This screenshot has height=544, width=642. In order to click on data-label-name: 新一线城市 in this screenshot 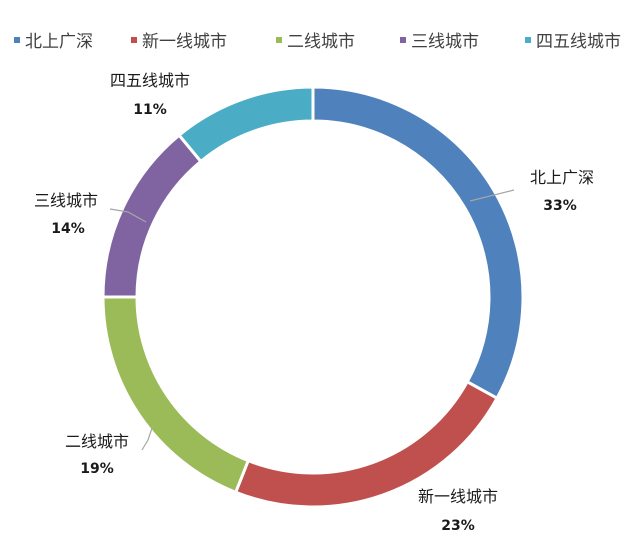, I will do `click(458, 496)`.